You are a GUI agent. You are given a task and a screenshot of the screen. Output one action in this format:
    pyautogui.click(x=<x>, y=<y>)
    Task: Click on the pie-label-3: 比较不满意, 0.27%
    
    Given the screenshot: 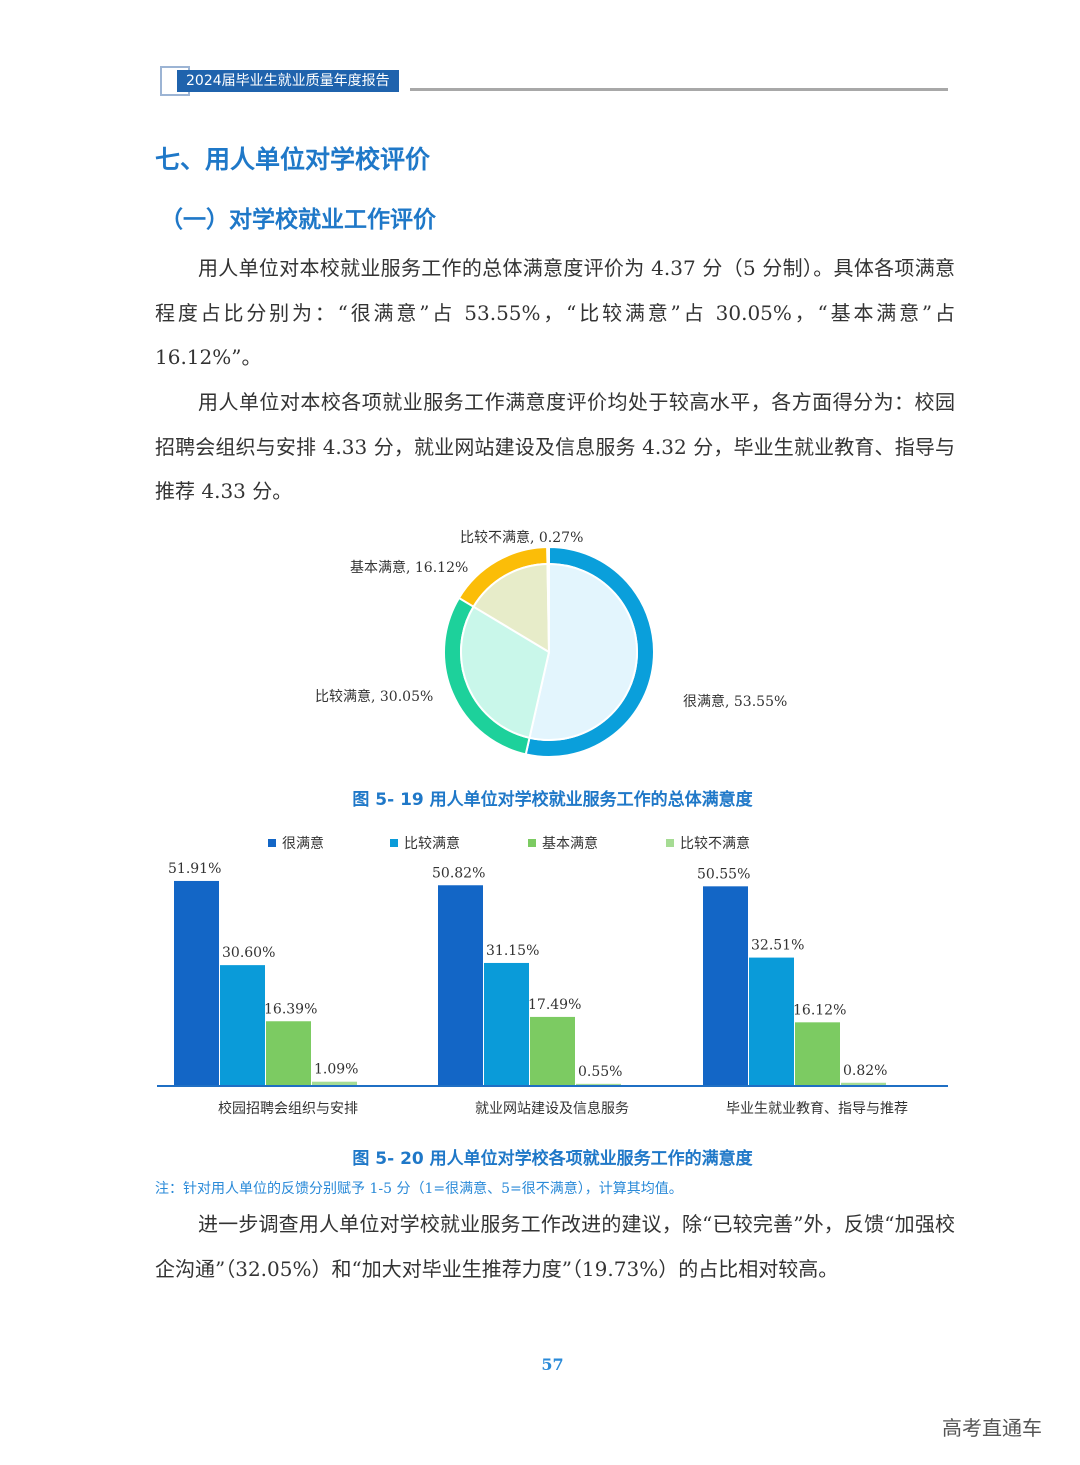 What is the action you would take?
    pyautogui.click(x=521, y=537)
    